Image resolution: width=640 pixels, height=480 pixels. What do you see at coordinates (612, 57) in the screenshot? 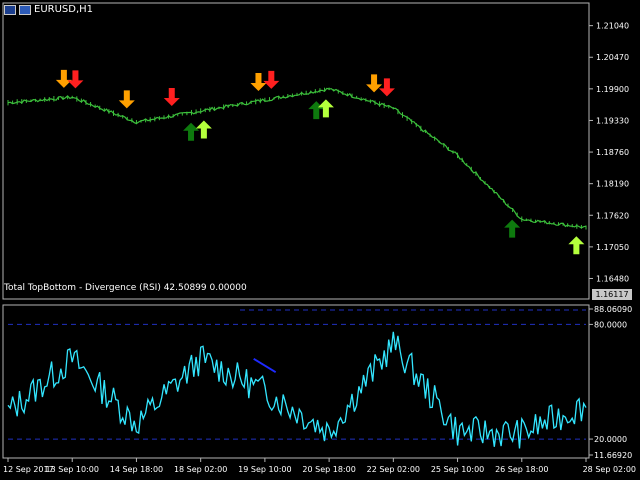
I see `price-tick-label: 1.20470` at bounding box center [612, 57].